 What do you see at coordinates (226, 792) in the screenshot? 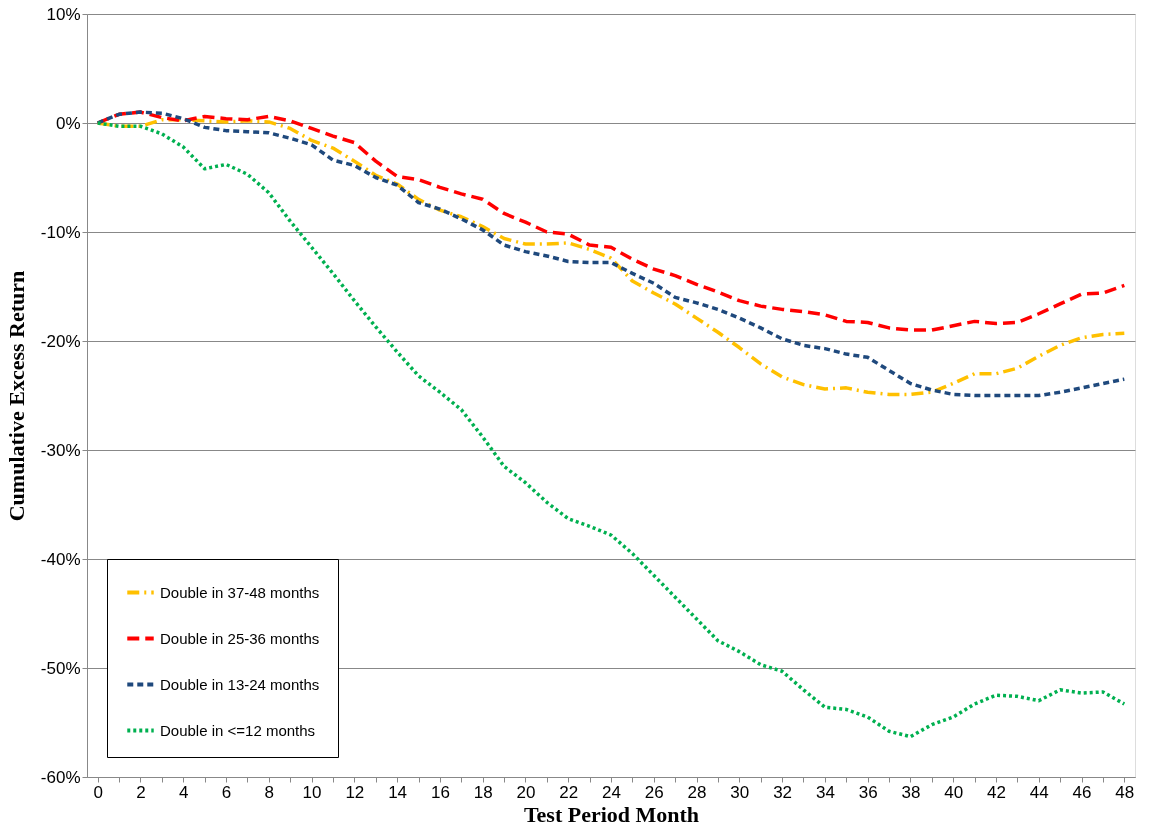
I see `x-tick-label: 6` at bounding box center [226, 792].